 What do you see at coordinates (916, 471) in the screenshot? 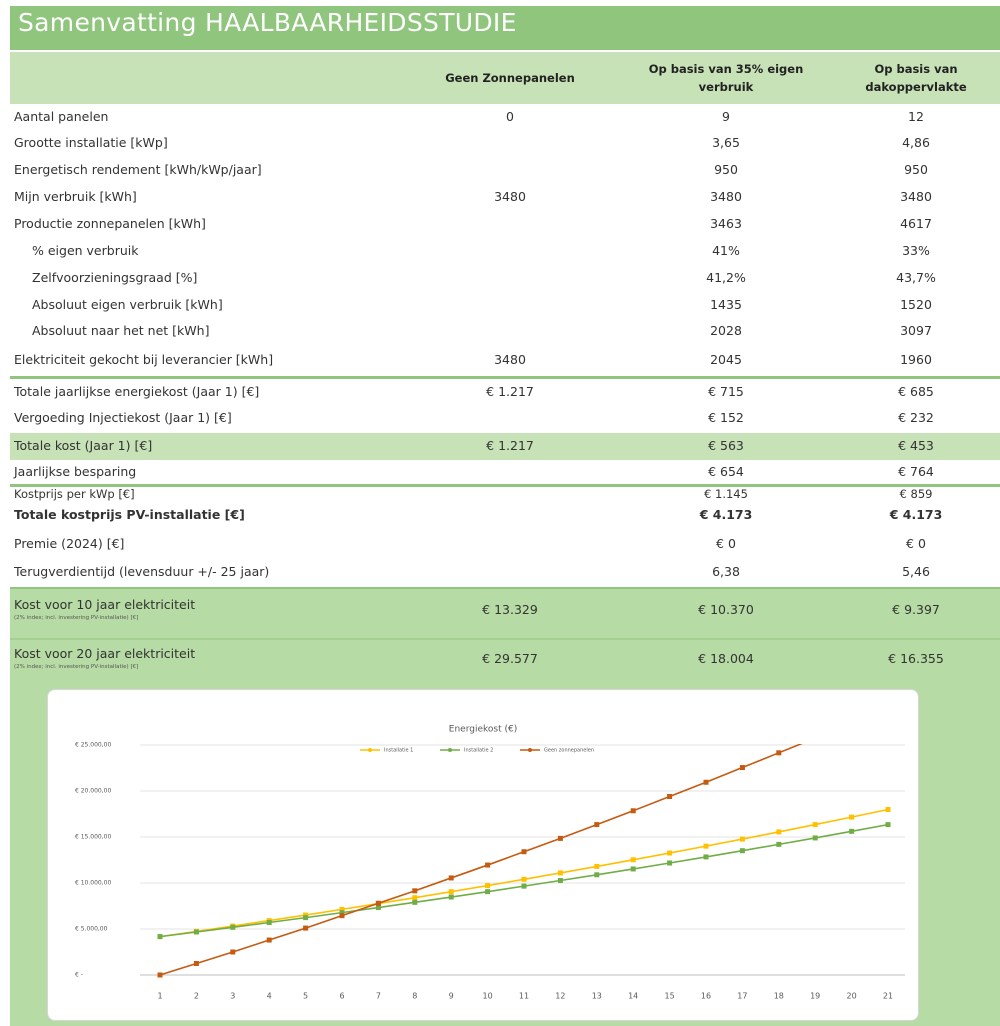
I see `cell-value: € 764` at bounding box center [916, 471].